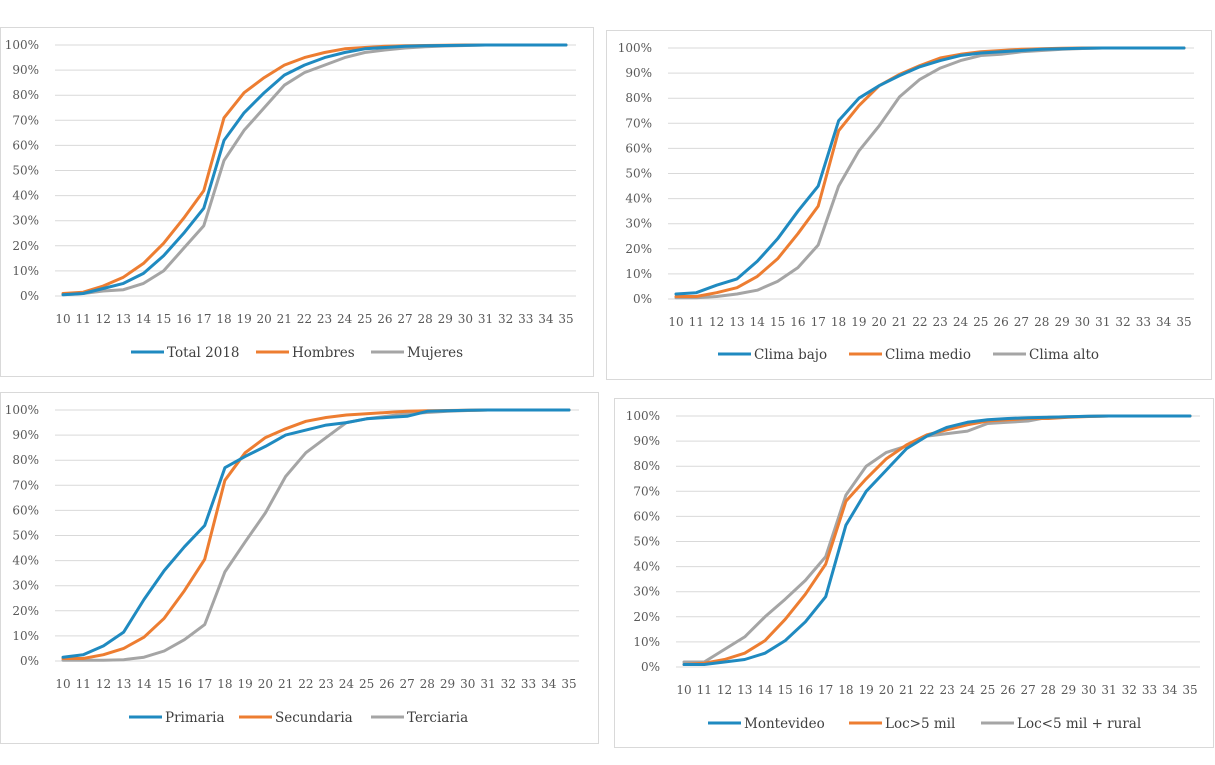 This screenshot has height=765, width=1215. I want to click on x-tick-label: 20, so click(886, 690).